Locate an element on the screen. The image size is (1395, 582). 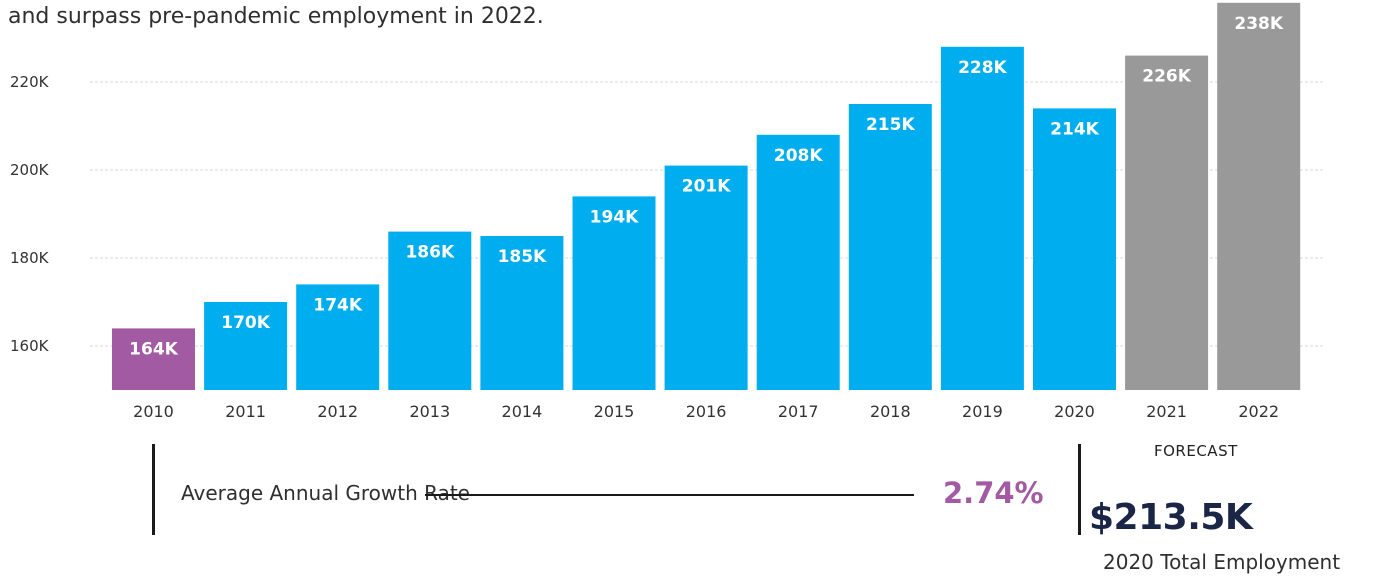
data-label-2016: 201K is located at coordinates (706, 187).